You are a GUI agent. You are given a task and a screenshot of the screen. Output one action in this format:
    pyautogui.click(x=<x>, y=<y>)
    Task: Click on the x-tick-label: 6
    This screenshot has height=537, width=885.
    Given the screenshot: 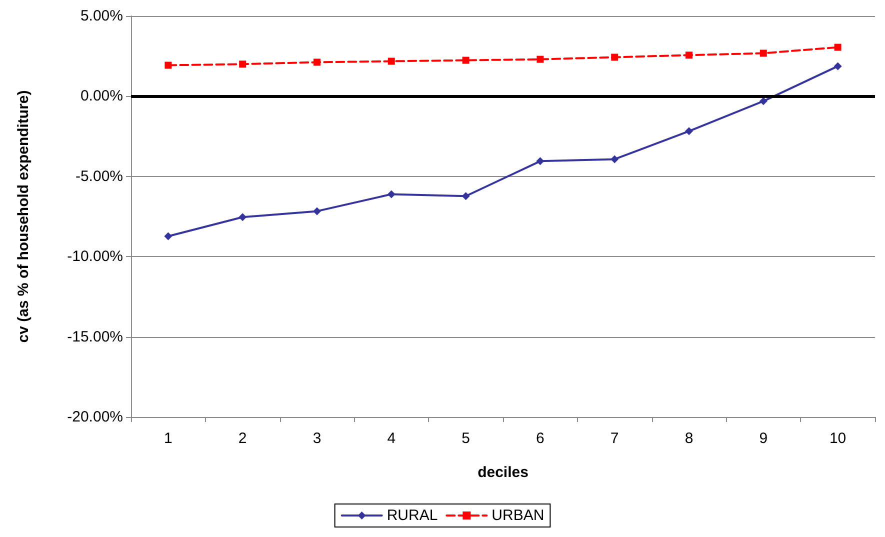 What is the action you would take?
    pyautogui.click(x=540, y=438)
    